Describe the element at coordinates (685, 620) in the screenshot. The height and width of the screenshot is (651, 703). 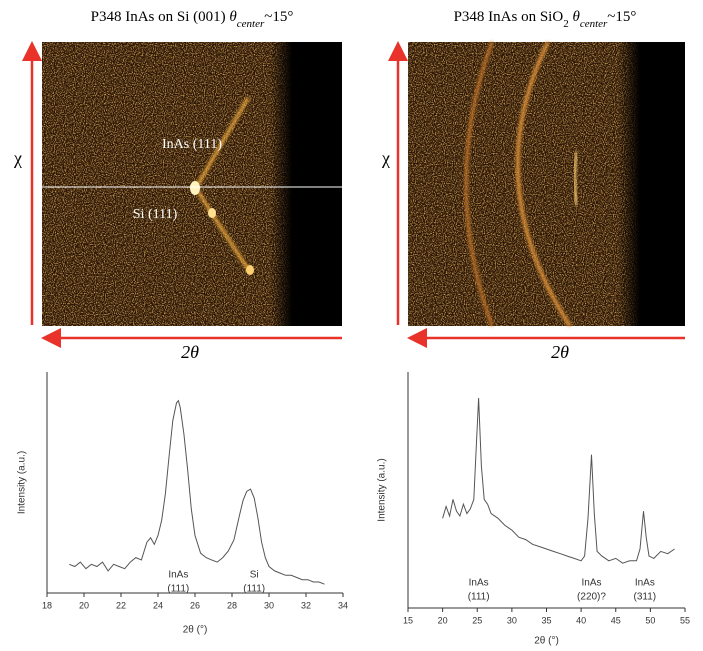
I see `x-tick-label: 55` at that location.